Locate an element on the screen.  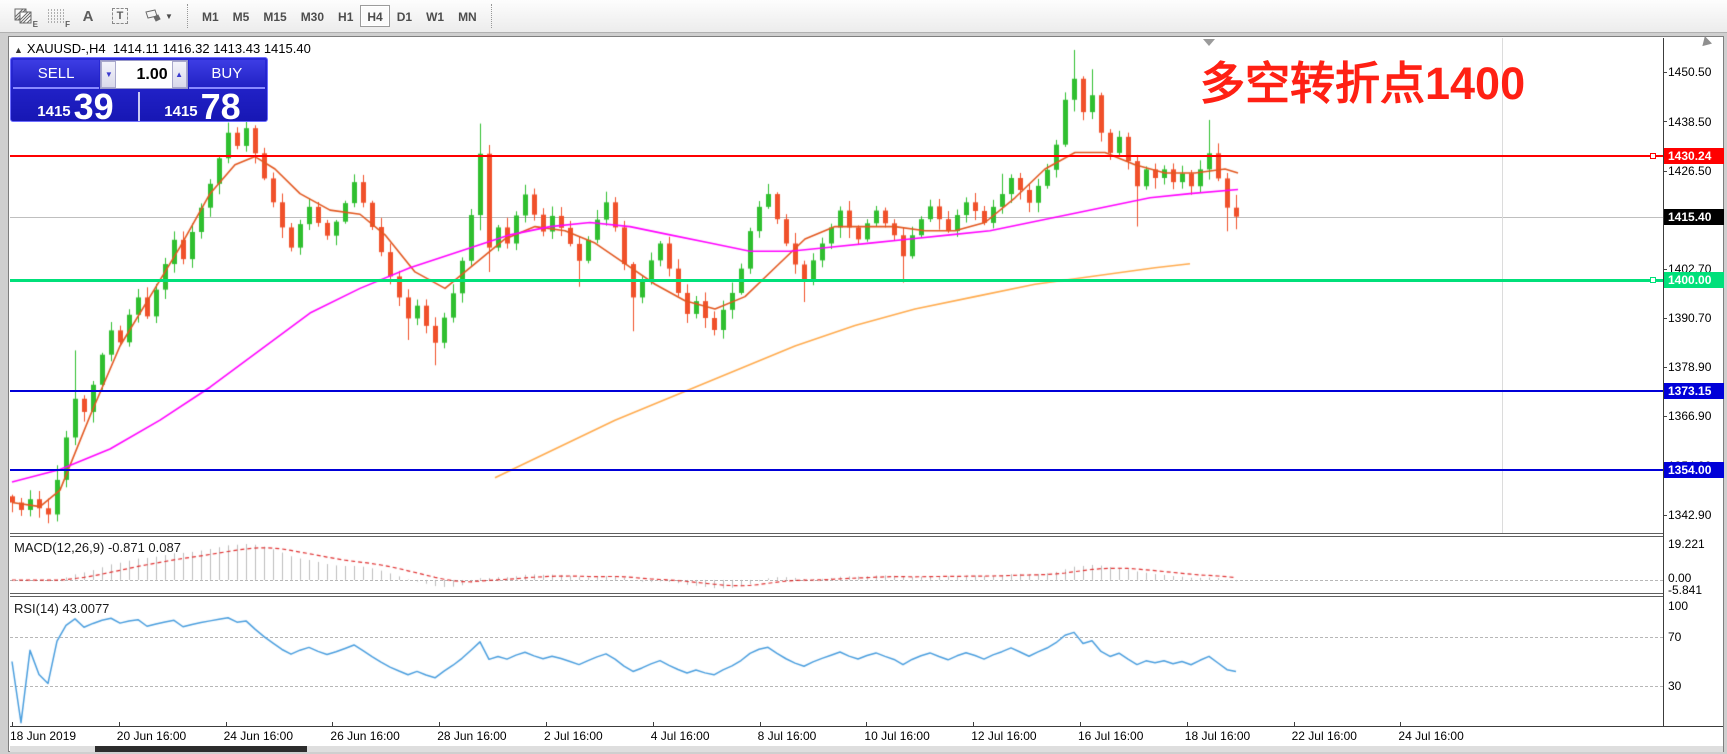
time-axis-line is located at coordinates (866, 726).